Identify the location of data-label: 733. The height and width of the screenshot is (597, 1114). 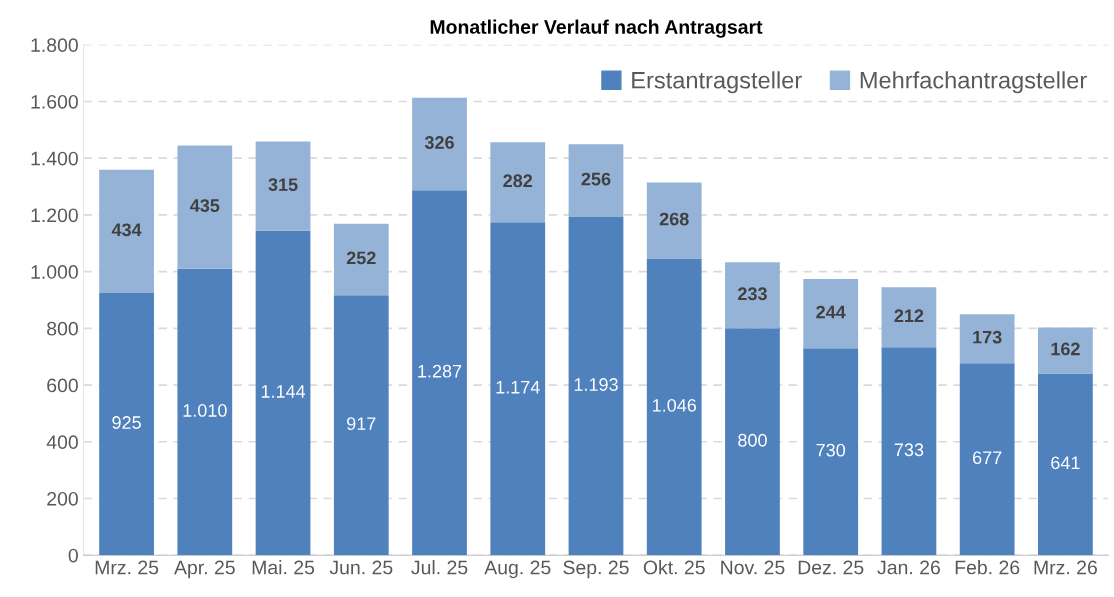
(909, 450).